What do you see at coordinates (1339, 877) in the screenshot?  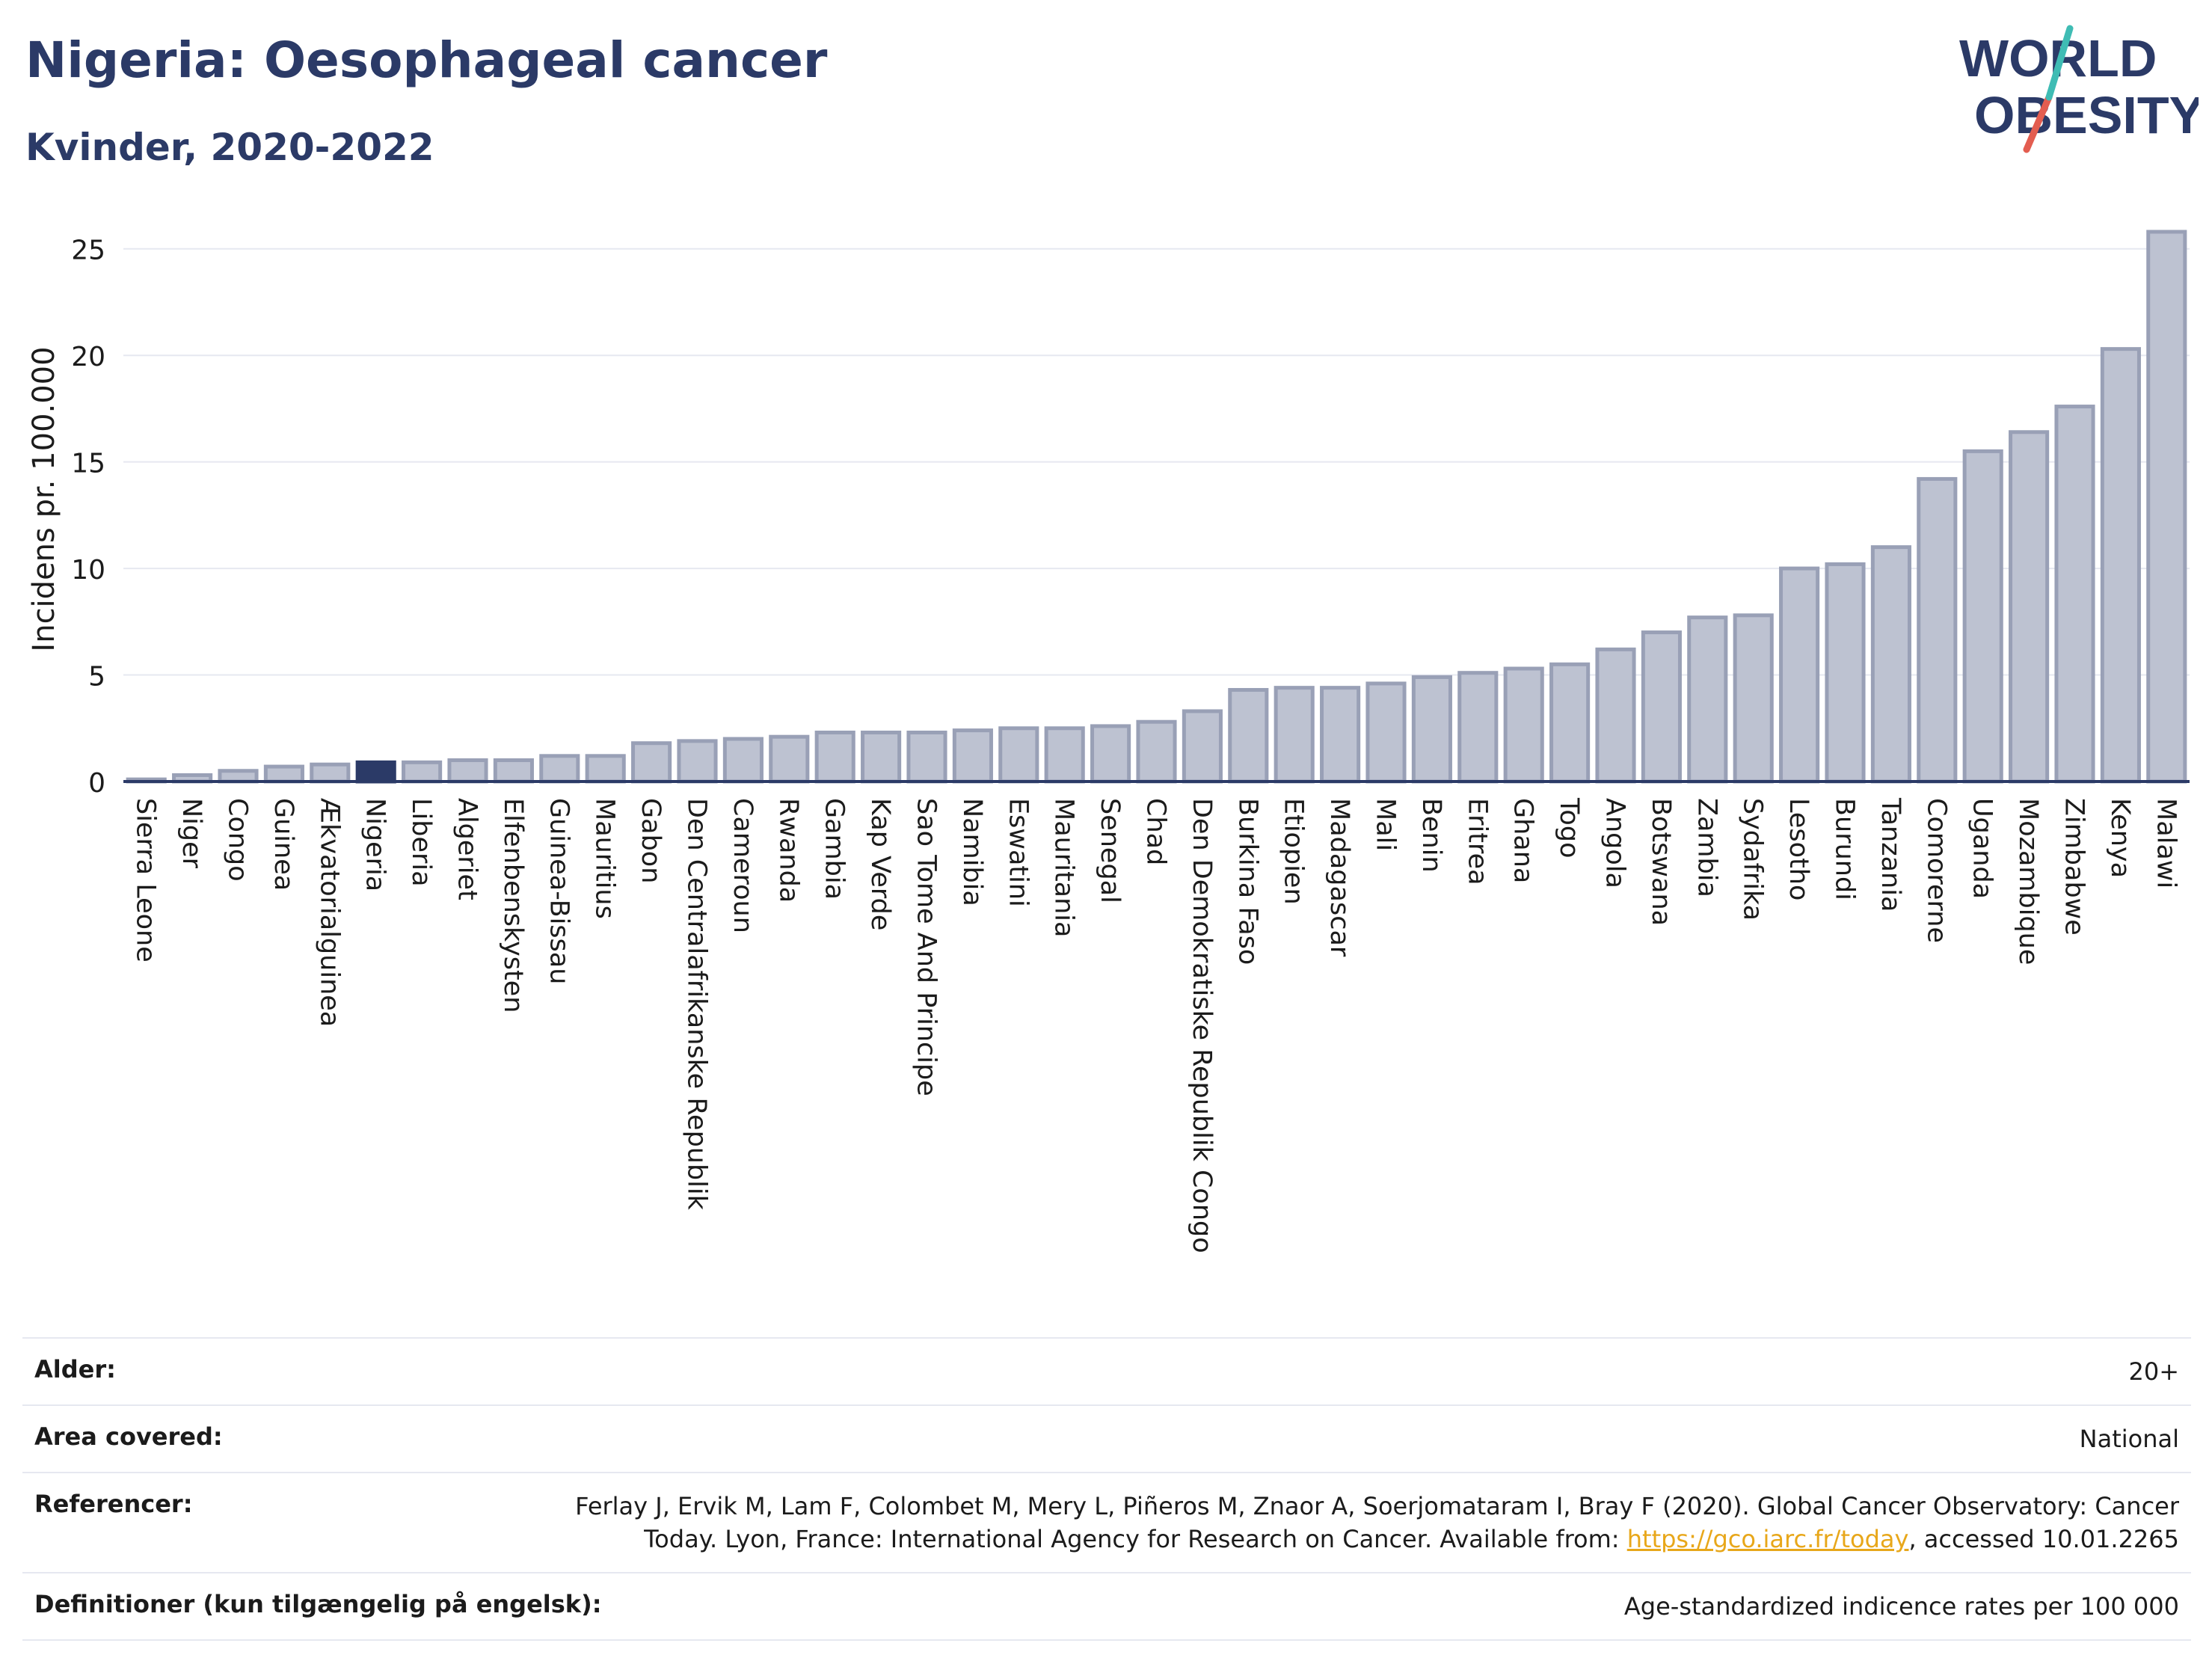 I see `x-tick-label: Madagascar` at bounding box center [1339, 877].